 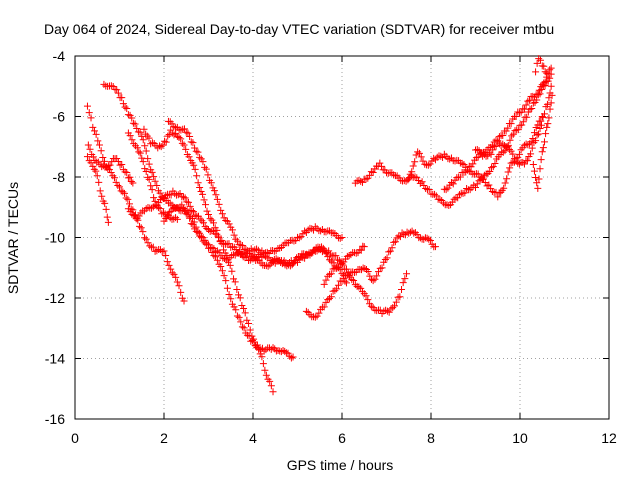 What do you see at coordinates (342, 438) in the screenshot?
I see `x-tick-label: 6` at bounding box center [342, 438].